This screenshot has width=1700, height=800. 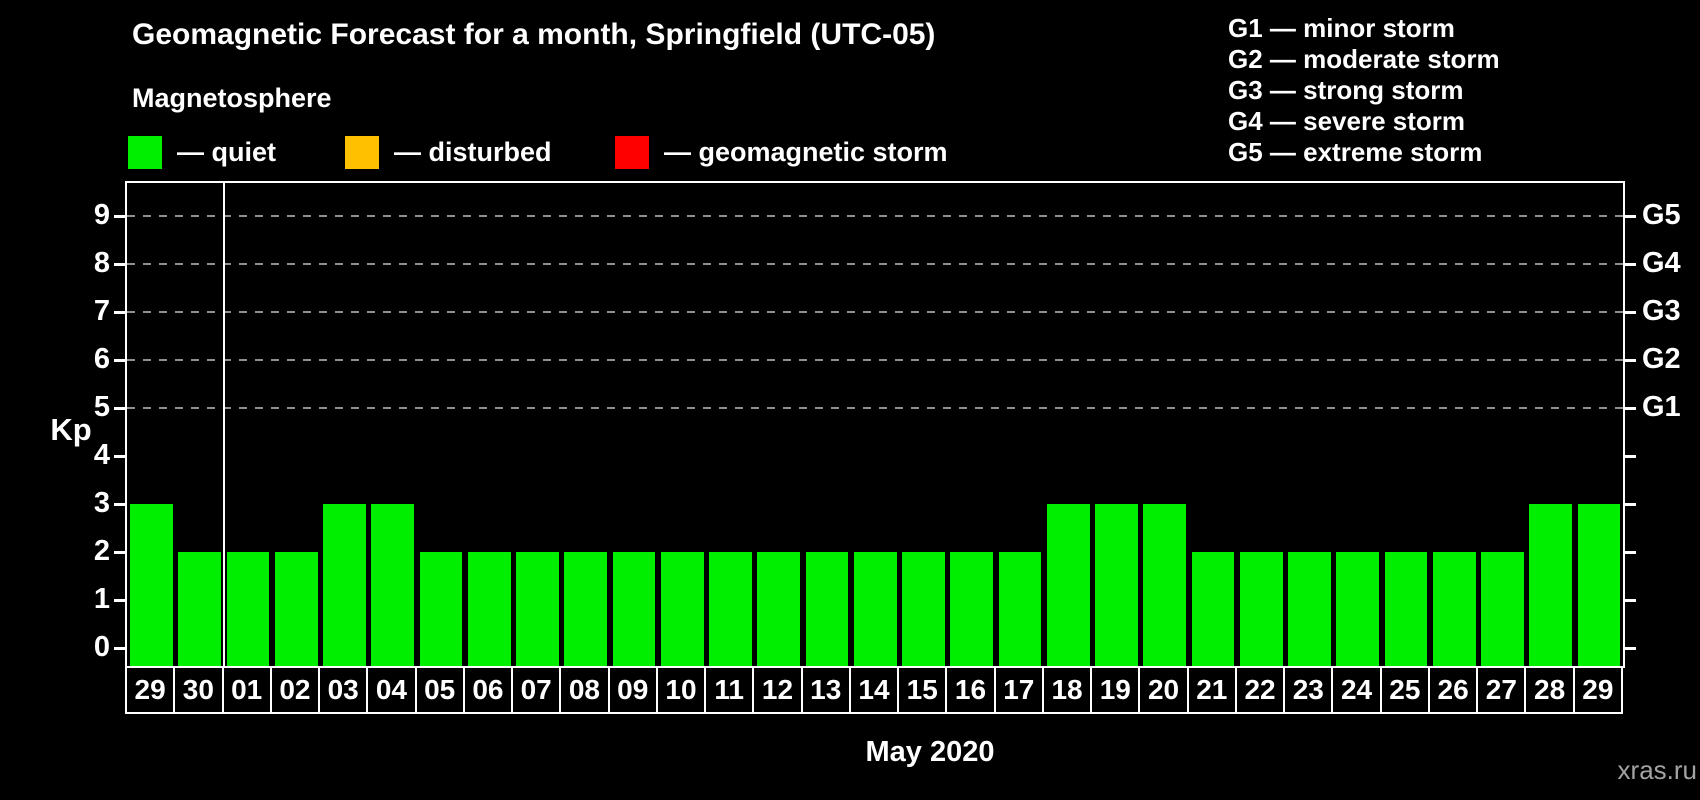 I want to click on month-separator-line, so click(x=223, y=425).